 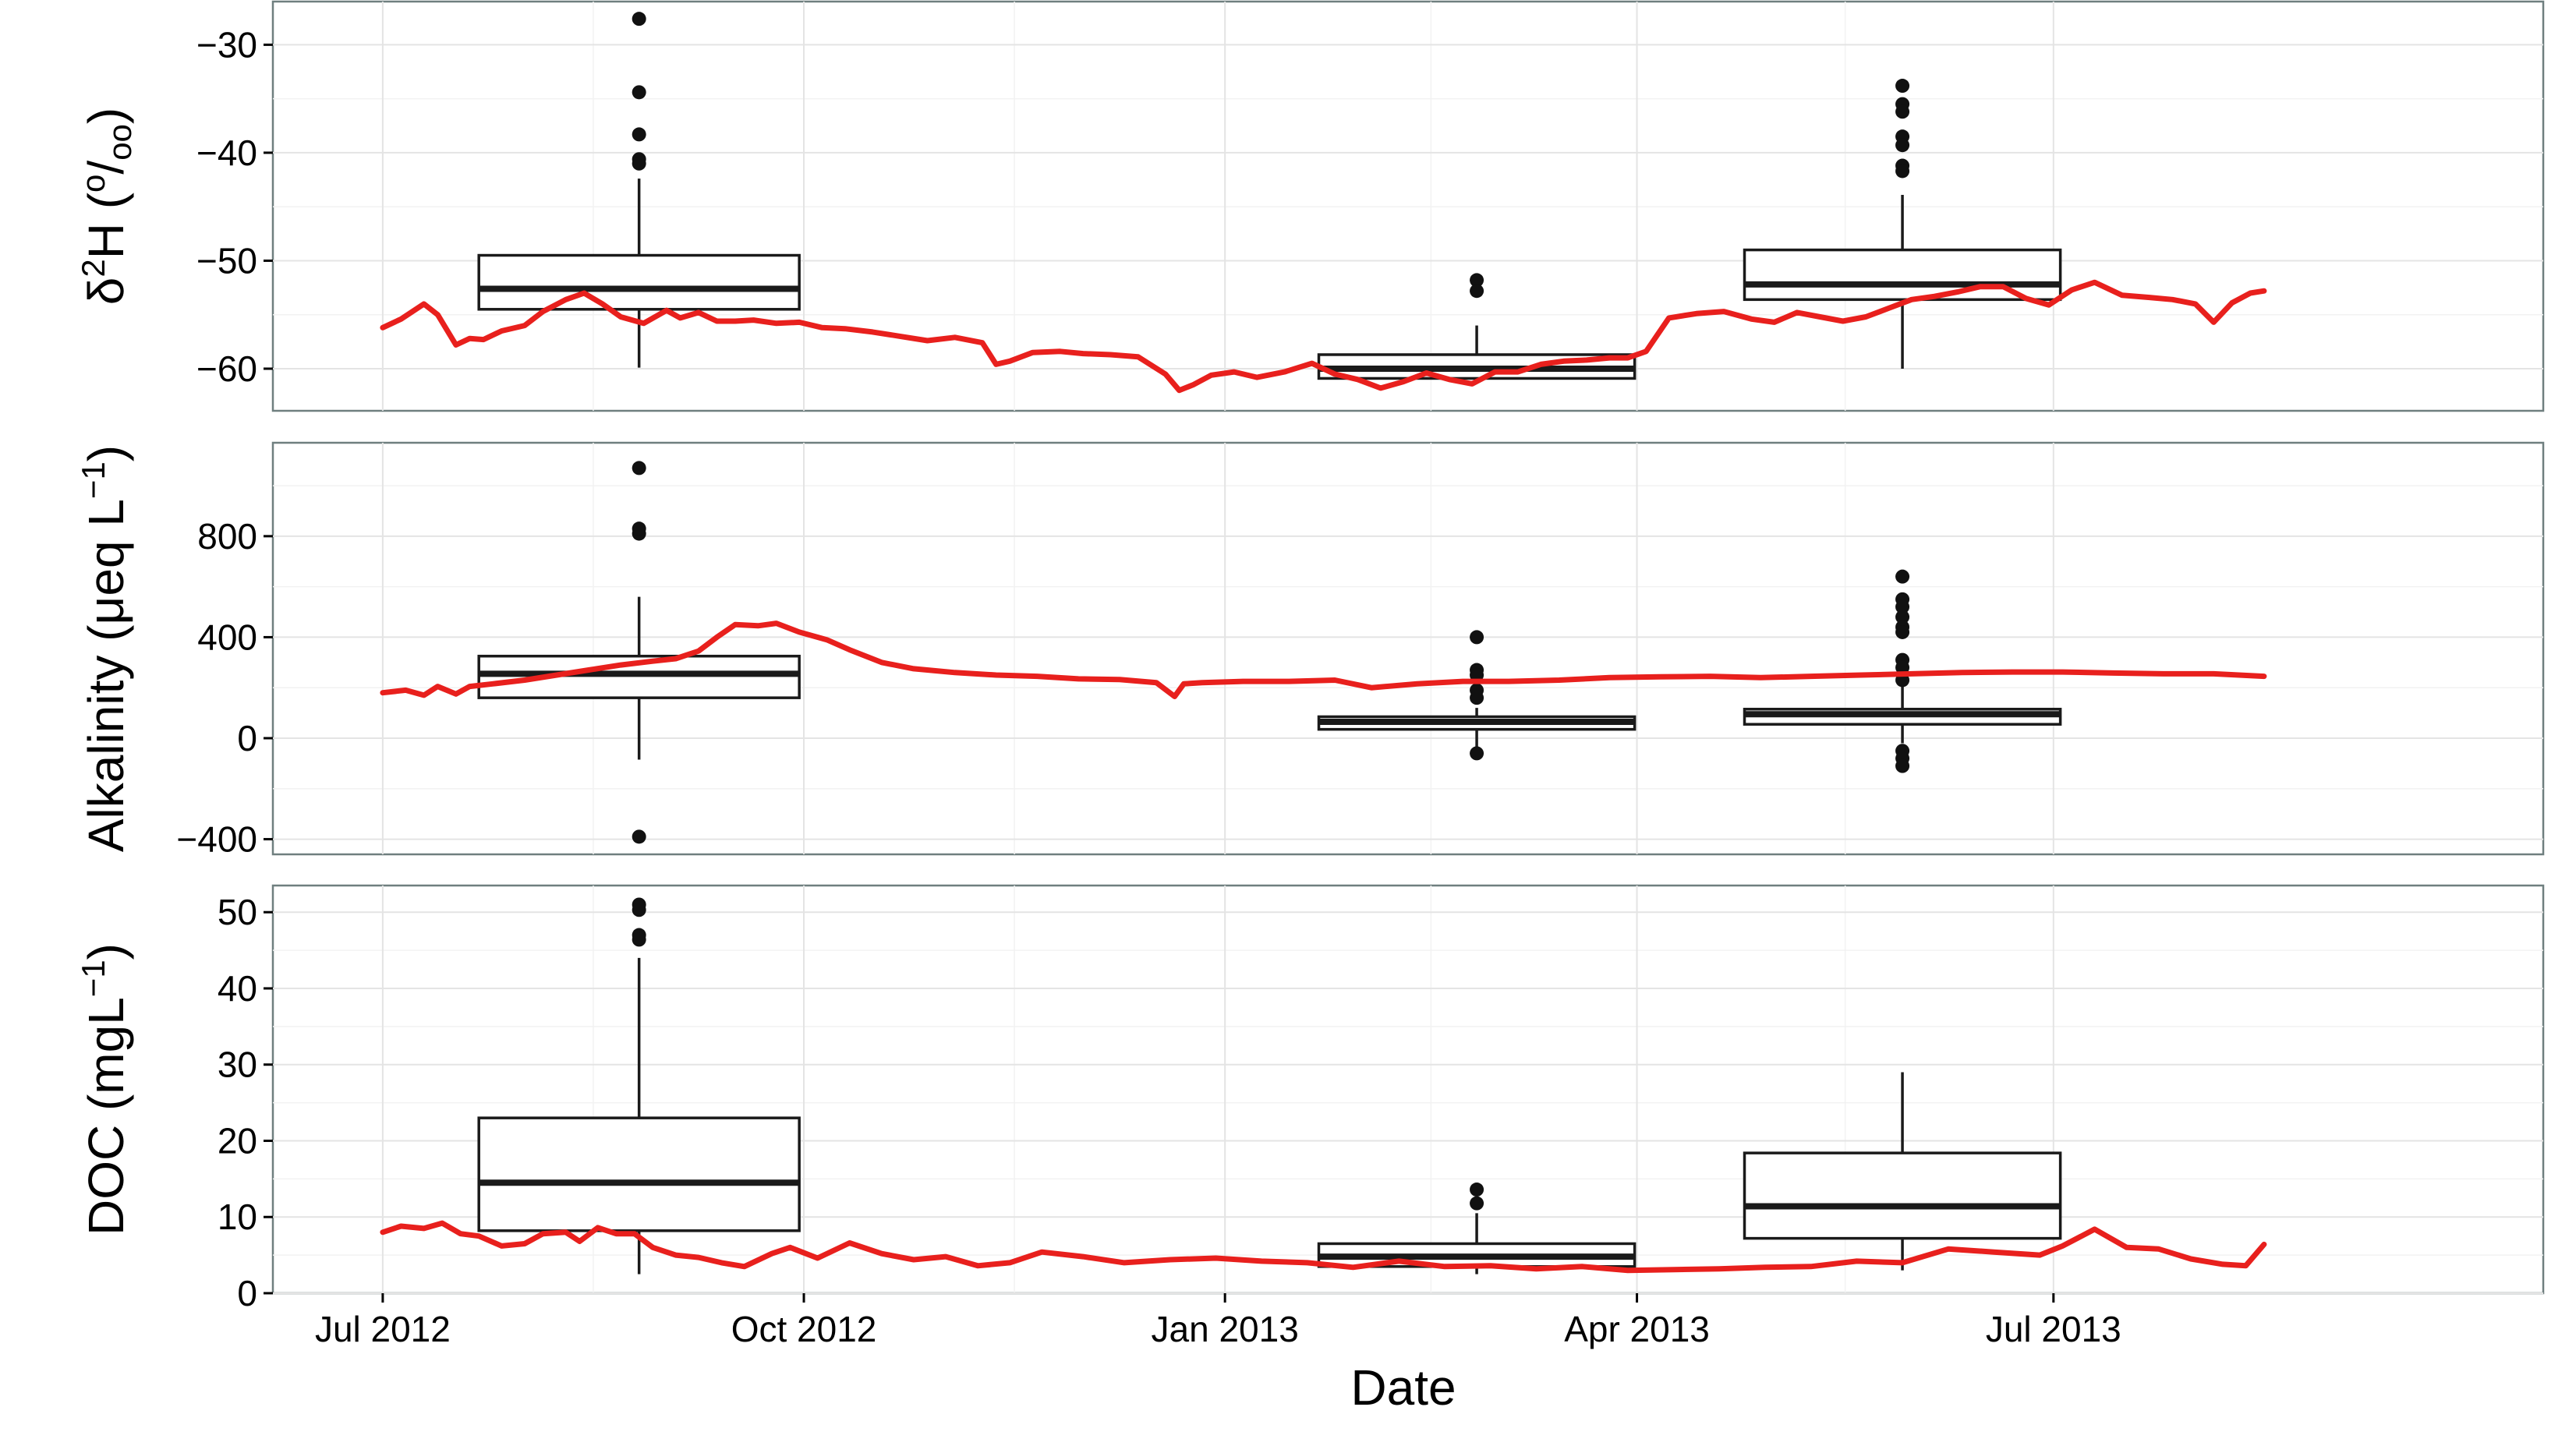 I want to click on x-tick-label: Oct 2012, so click(x=804, y=1329).